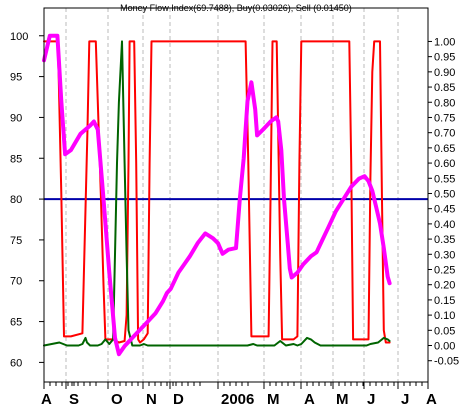  I want to click on x-tick-label: N, so click(151, 399).